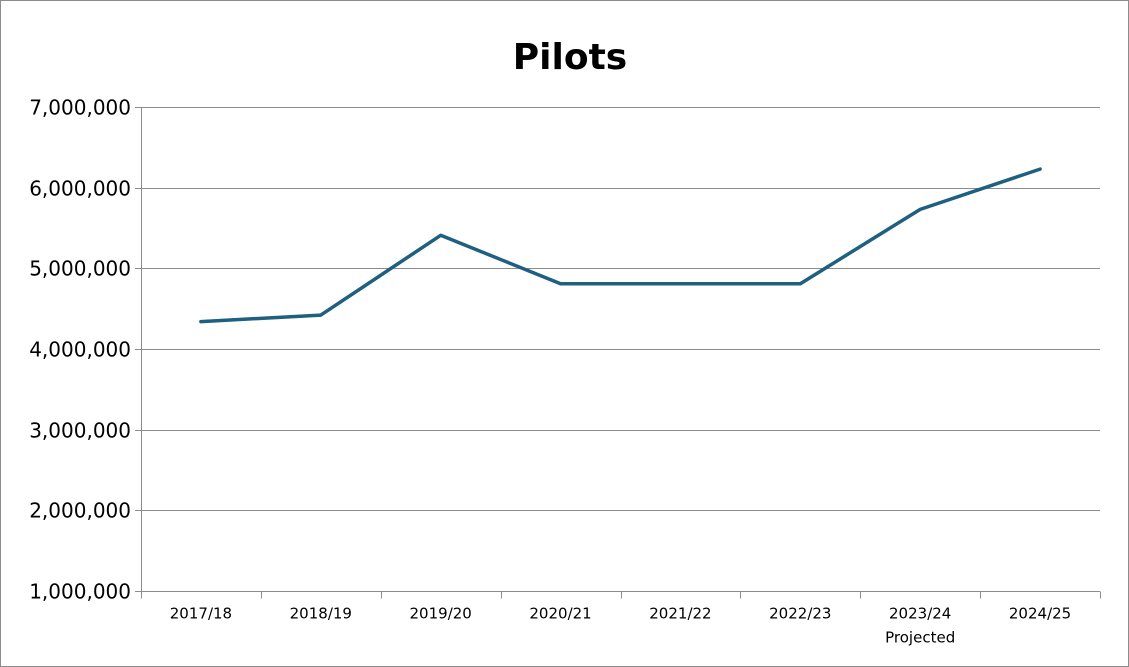 Image resolution: width=1129 pixels, height=667 pixels. I want to click on y-tick-label: 3,000,000, so click(80, 431).